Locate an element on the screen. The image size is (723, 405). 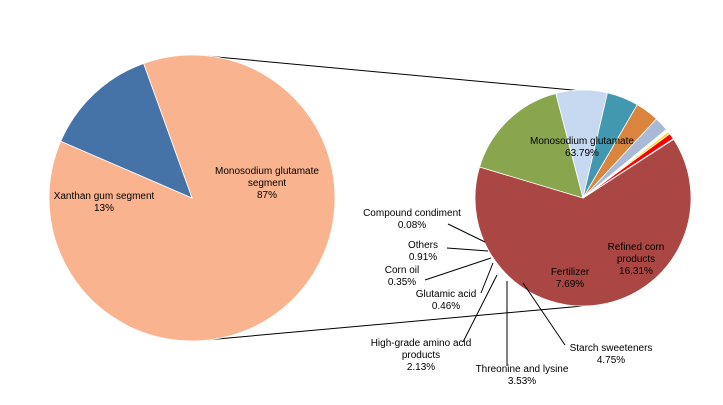
label-high-grade-amino-acid-products: High-grade amino acid products 2.13% is located at coordinates (421, 355).